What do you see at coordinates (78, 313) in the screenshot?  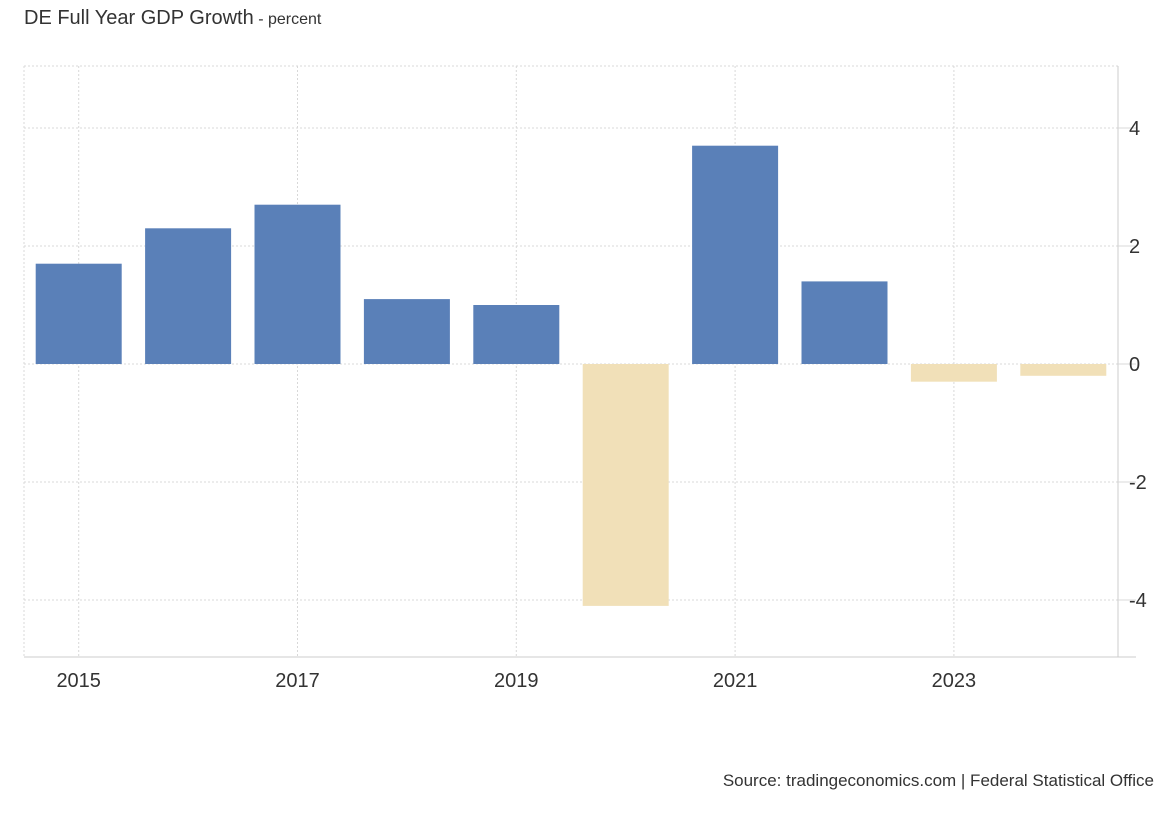 I see `bar-2015` at bounding box center [78, 313].